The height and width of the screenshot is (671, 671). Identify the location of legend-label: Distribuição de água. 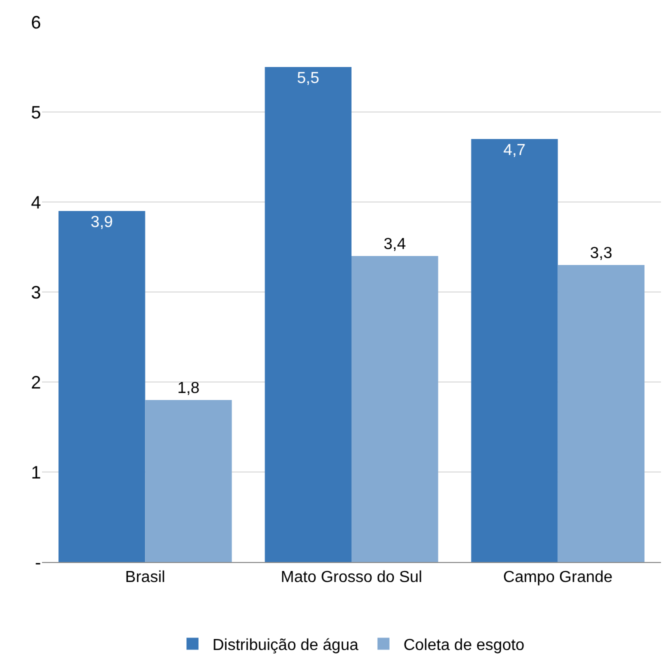
(285, 645).